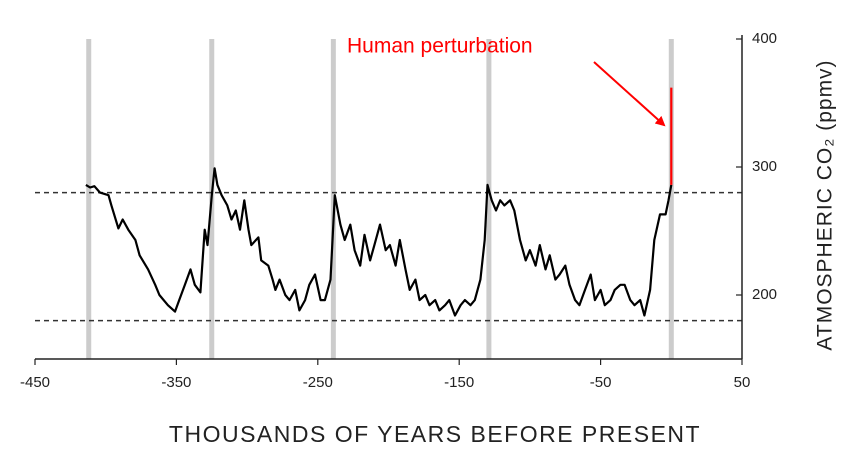 The height and width of the screenshot is (449, 849). I want to click on annotation-arrow, so click(629, 94).